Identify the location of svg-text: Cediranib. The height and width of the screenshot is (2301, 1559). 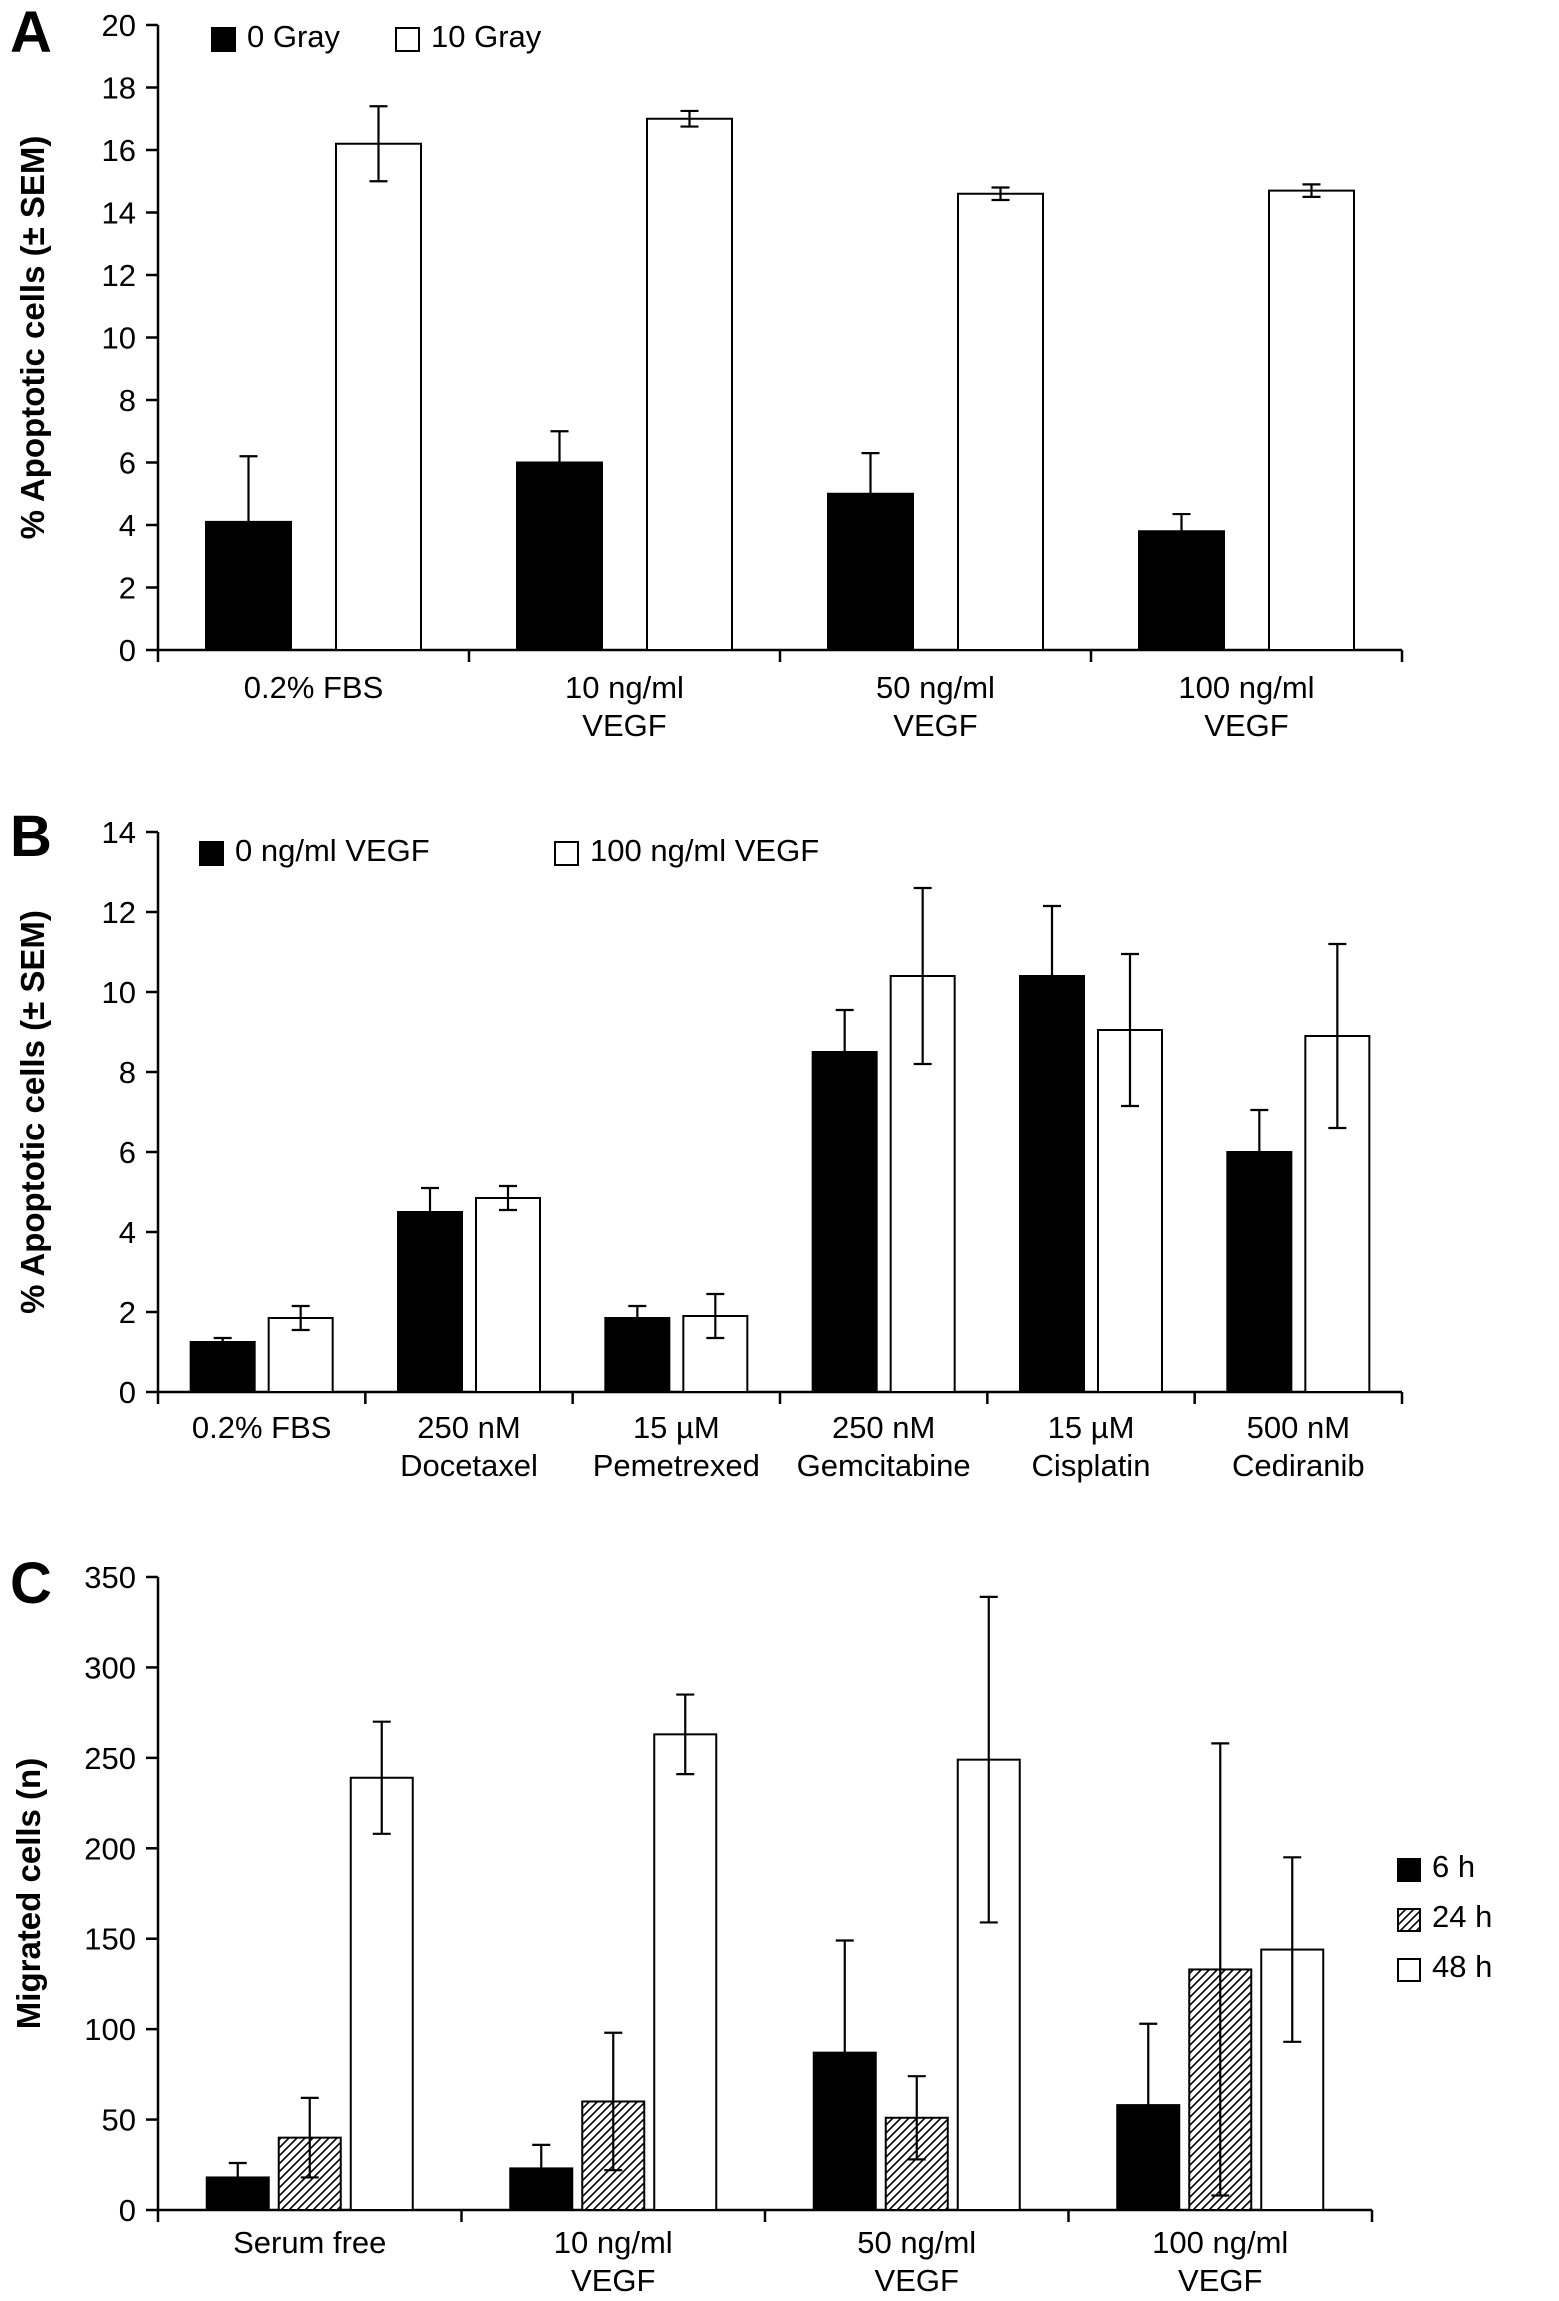
(1298, 1465).